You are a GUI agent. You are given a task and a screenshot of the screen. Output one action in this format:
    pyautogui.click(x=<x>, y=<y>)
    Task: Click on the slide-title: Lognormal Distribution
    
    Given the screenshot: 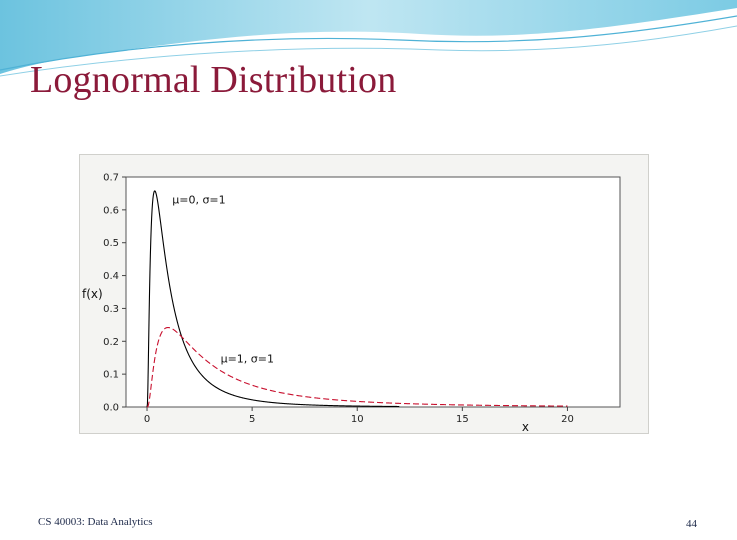 What is the action you would take?
    pyautogui.click(x=213, y=80)
    